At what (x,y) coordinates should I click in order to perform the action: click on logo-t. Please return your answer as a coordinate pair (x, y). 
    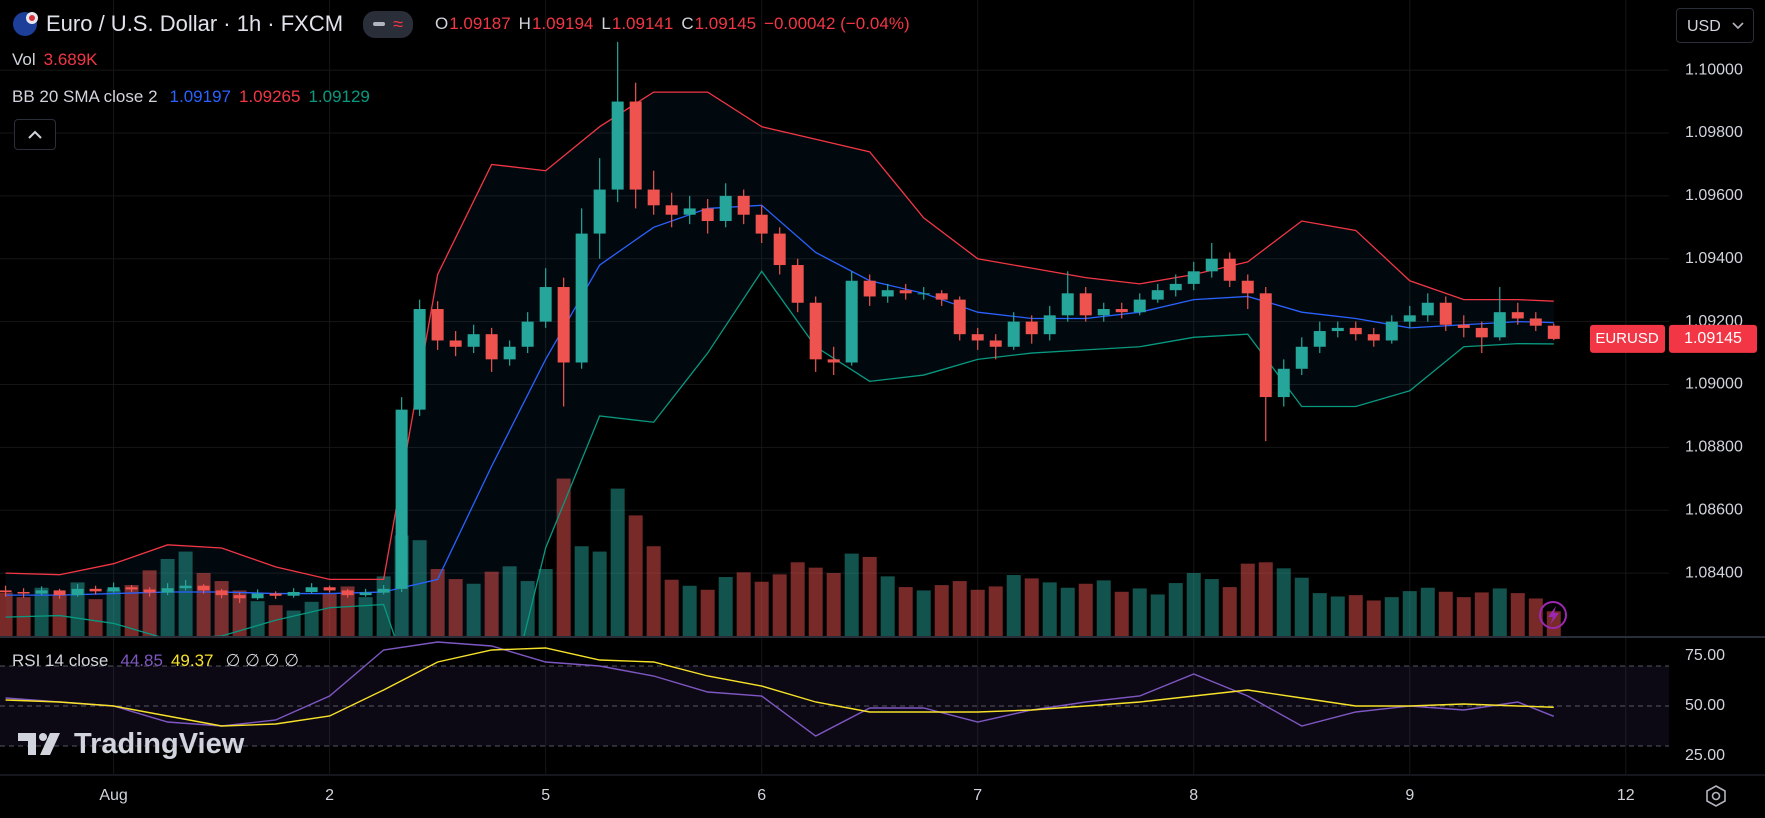
    Looking at the image, I should click on (27, 744).